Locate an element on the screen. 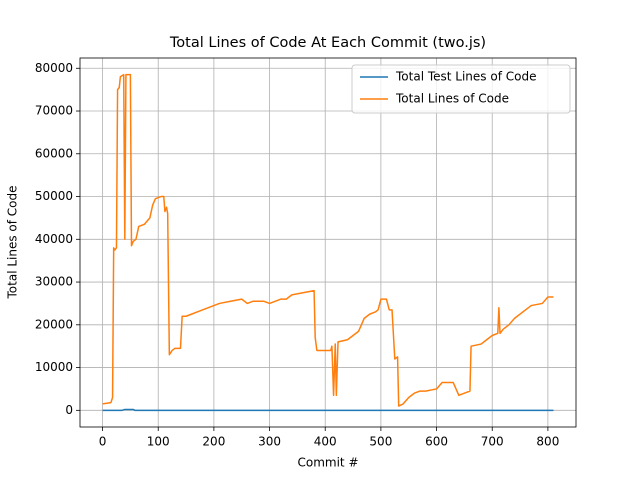 This screenshot has width=640, height=480. x-tick-label: 500 is located at coordinates (380, 442).